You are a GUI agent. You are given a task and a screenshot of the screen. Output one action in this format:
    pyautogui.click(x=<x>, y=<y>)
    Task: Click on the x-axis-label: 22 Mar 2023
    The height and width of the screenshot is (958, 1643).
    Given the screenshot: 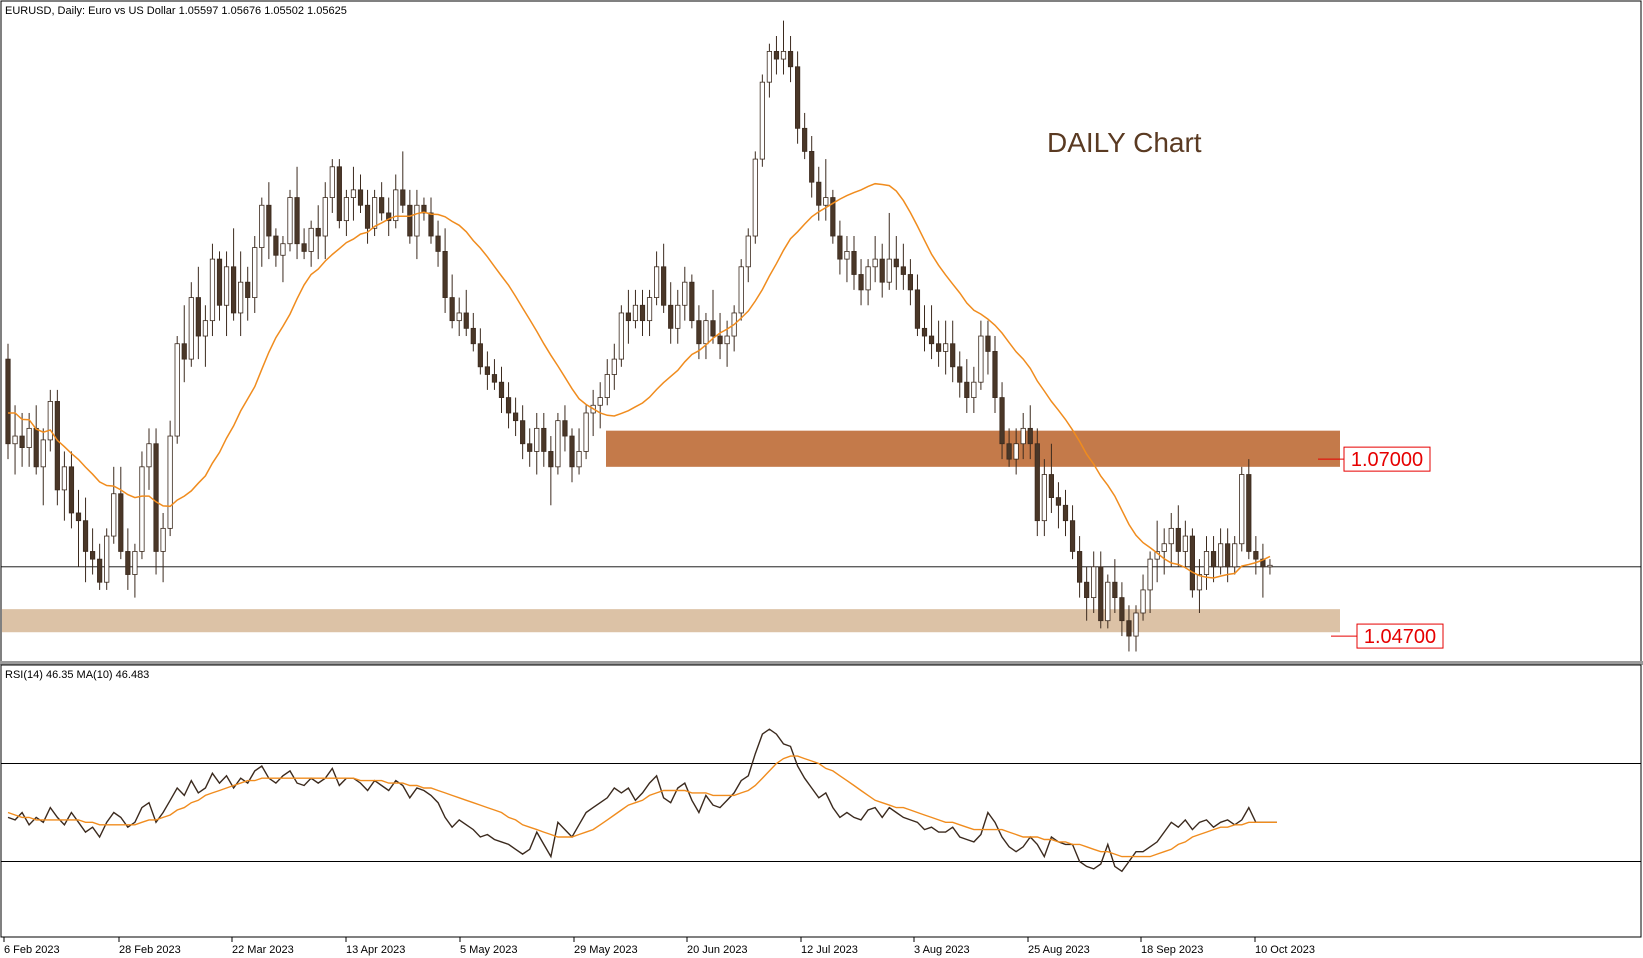 What is the action you would take?
    pyautogui.click(x=263, y=950)
    